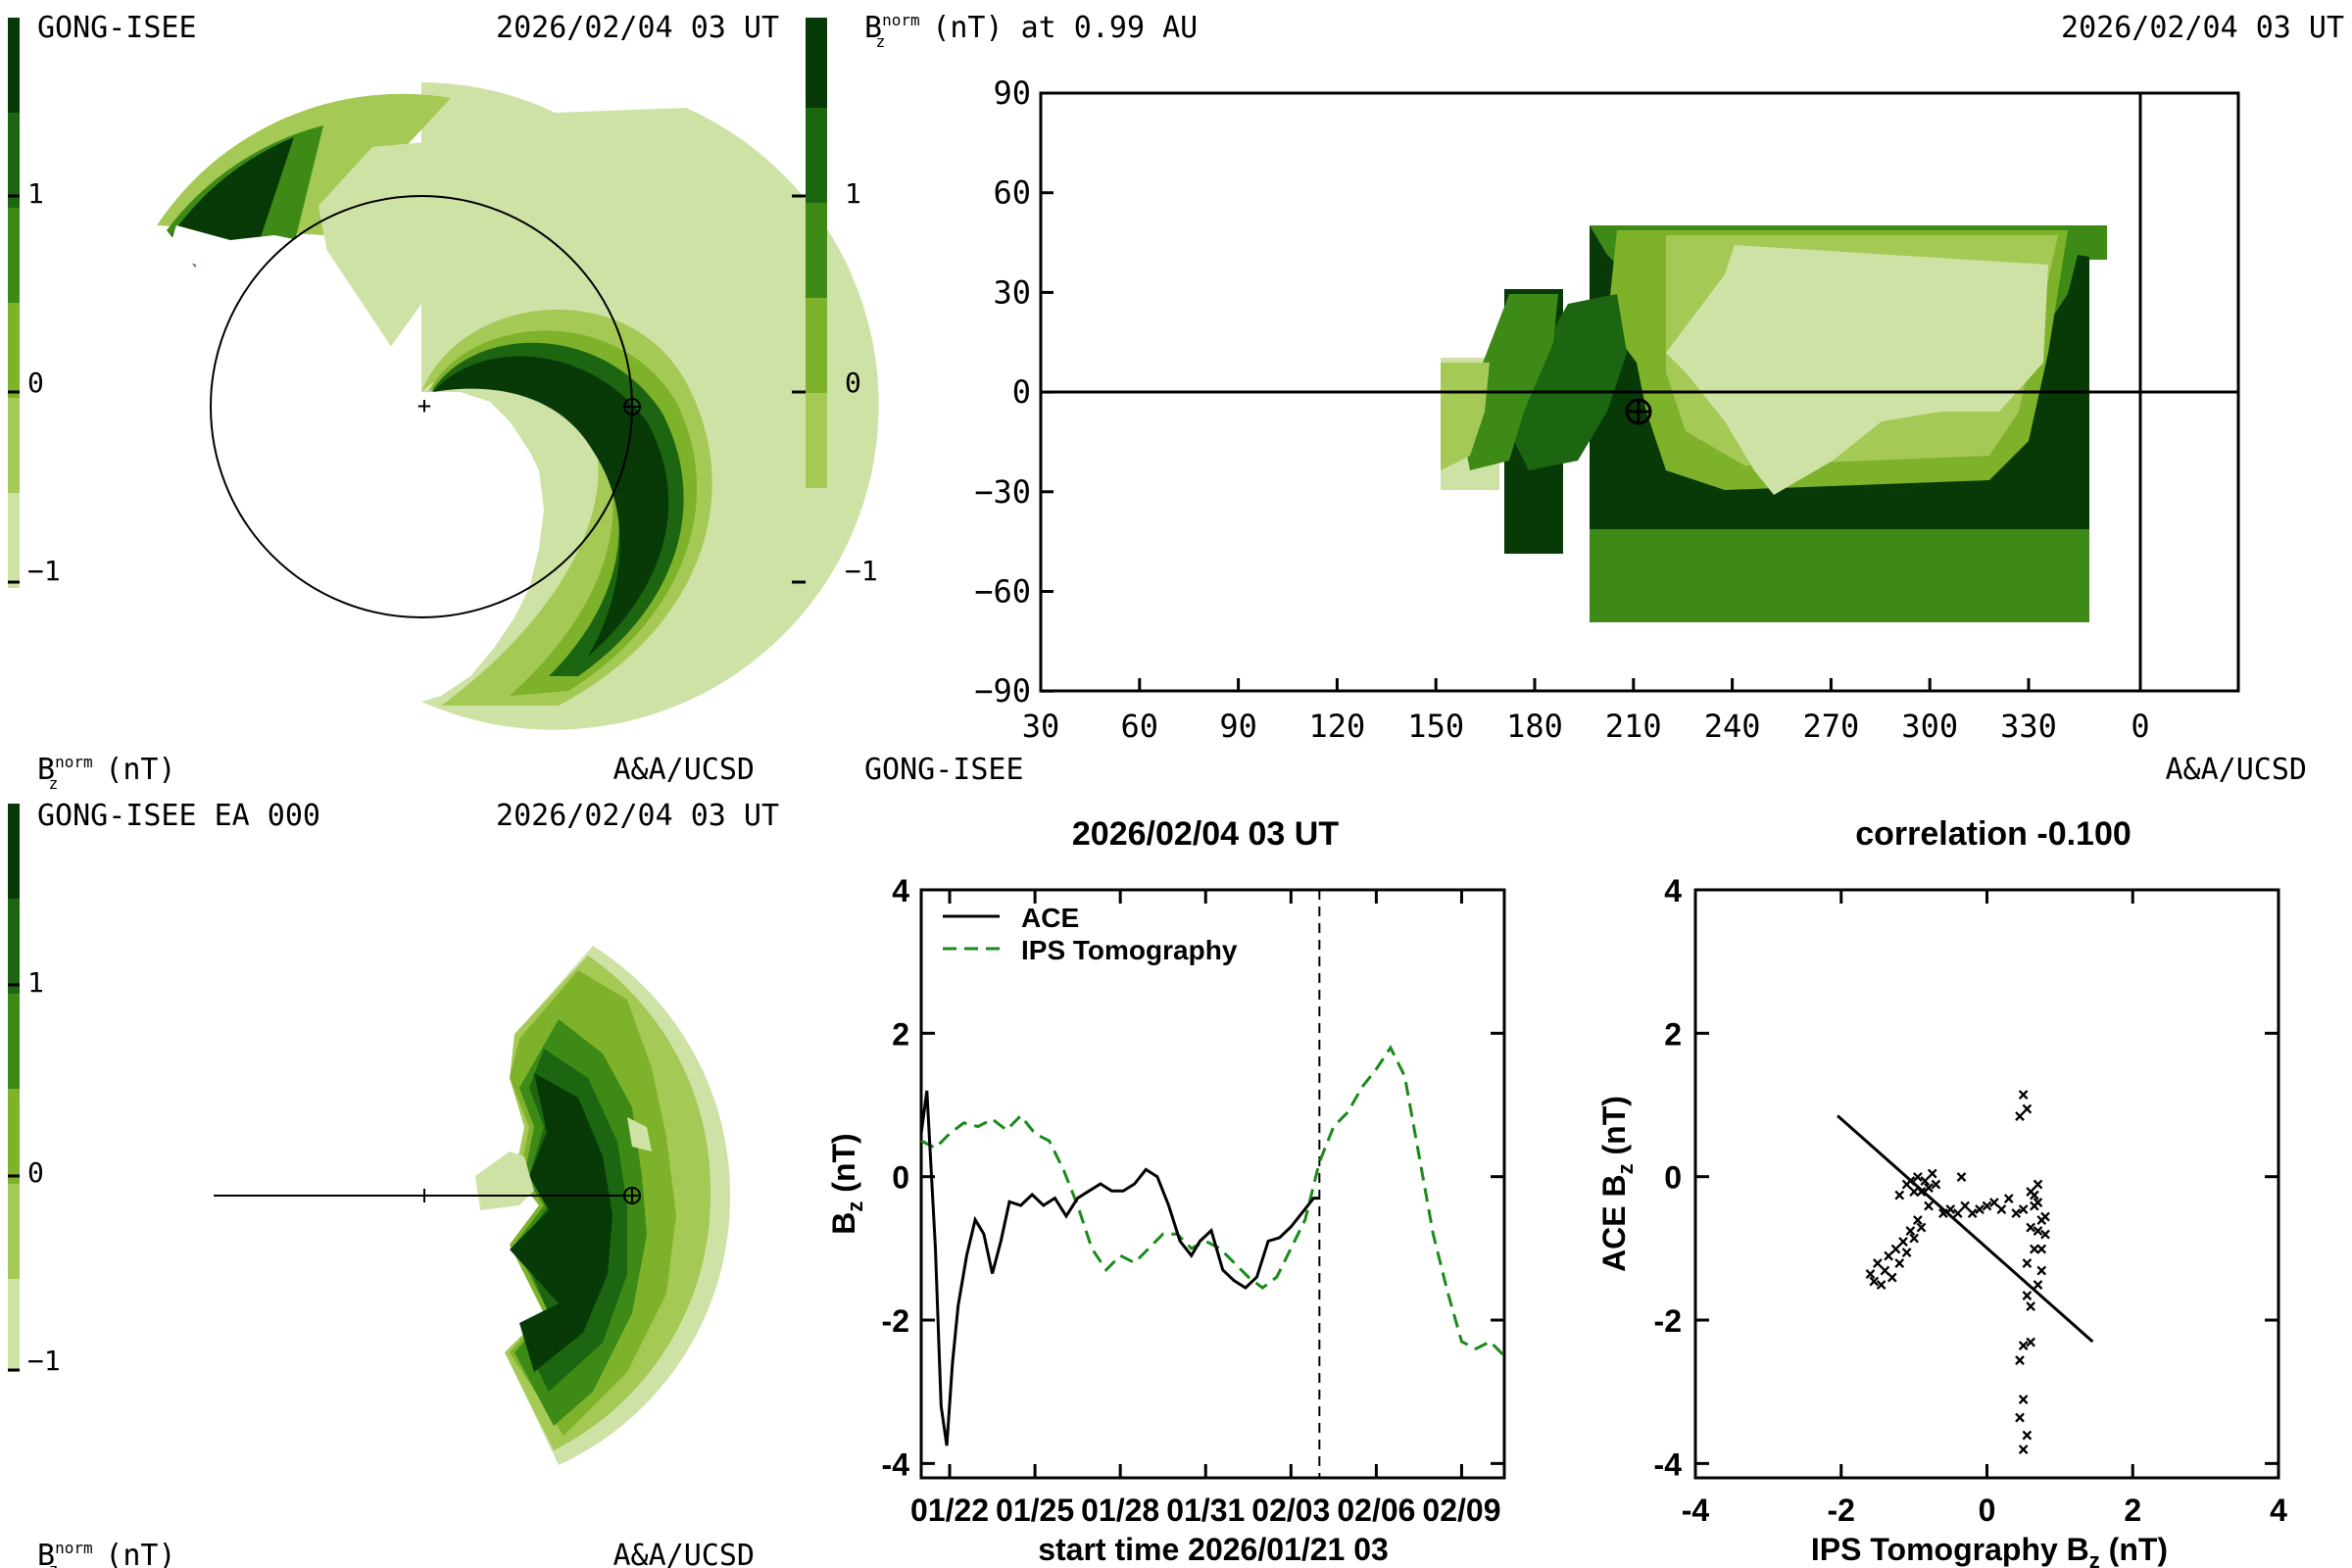  I want to click on x-tick-label: 01/22, so click(949, 1510).